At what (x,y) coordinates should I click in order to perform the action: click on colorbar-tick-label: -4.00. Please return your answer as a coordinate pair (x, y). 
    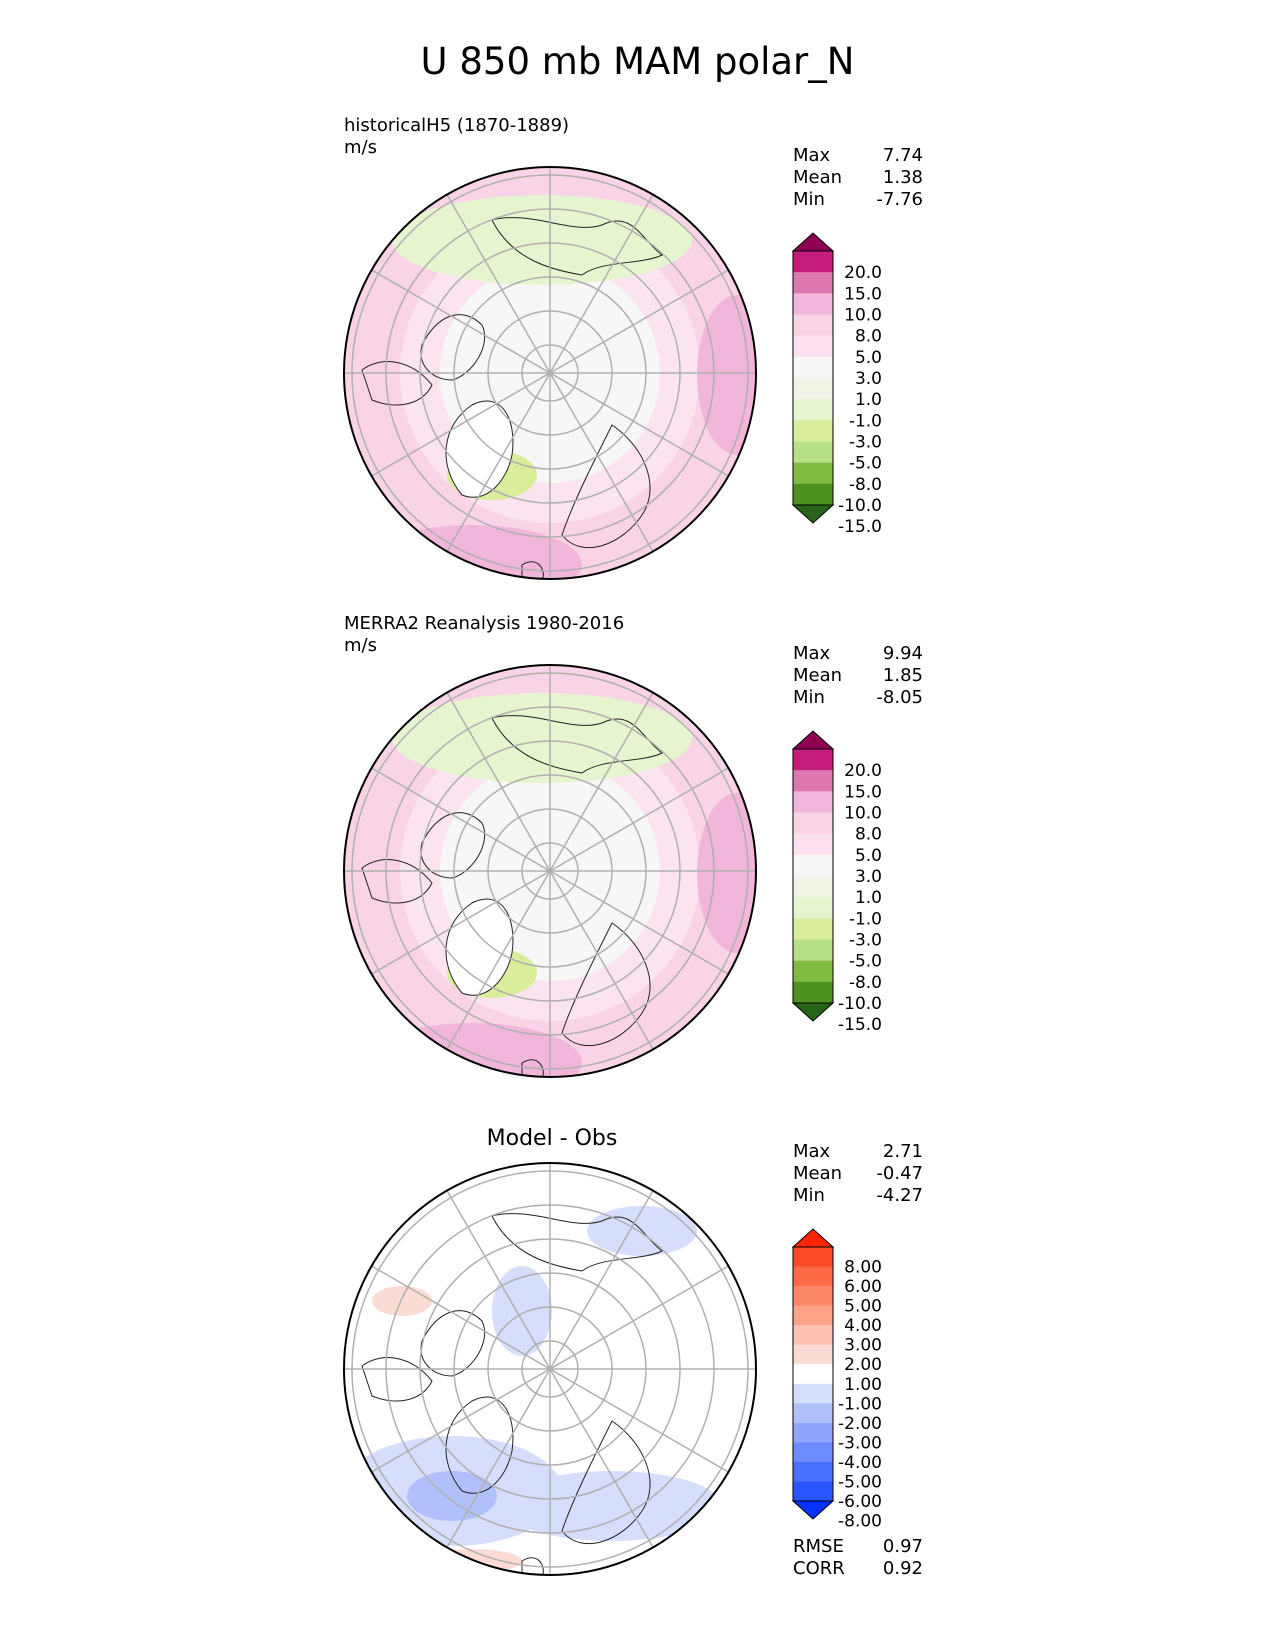
    Looking at the image, I should click on (860, 1463).